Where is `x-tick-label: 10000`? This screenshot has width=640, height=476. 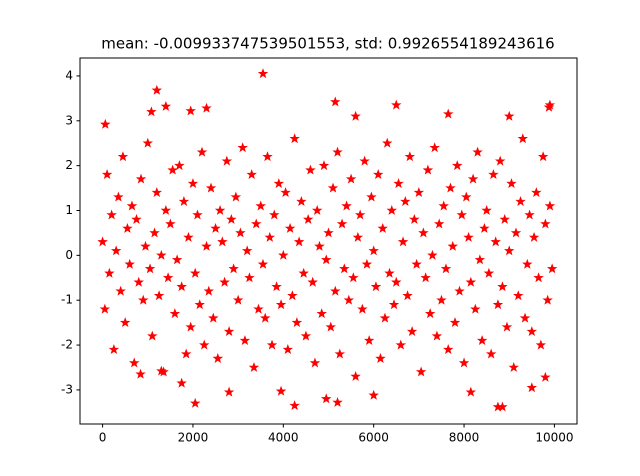
x-tick-label: 10000 is located at coordinates (554, 438).